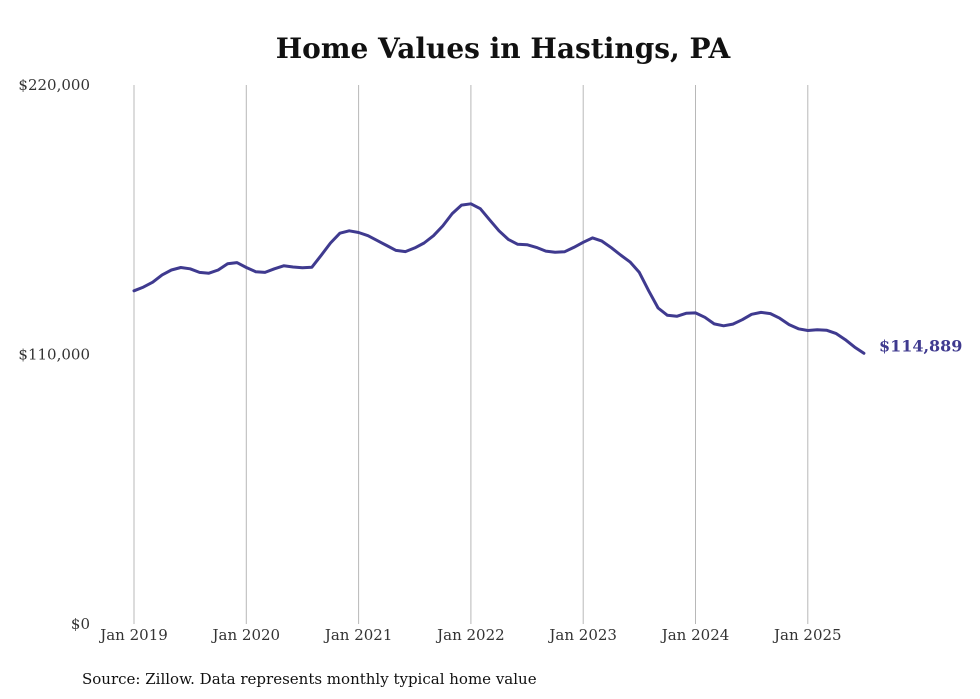  Describe the element at coordinates (358, 635) in the screenshot. I see `x-tick-label: Jan 2021` at that location.